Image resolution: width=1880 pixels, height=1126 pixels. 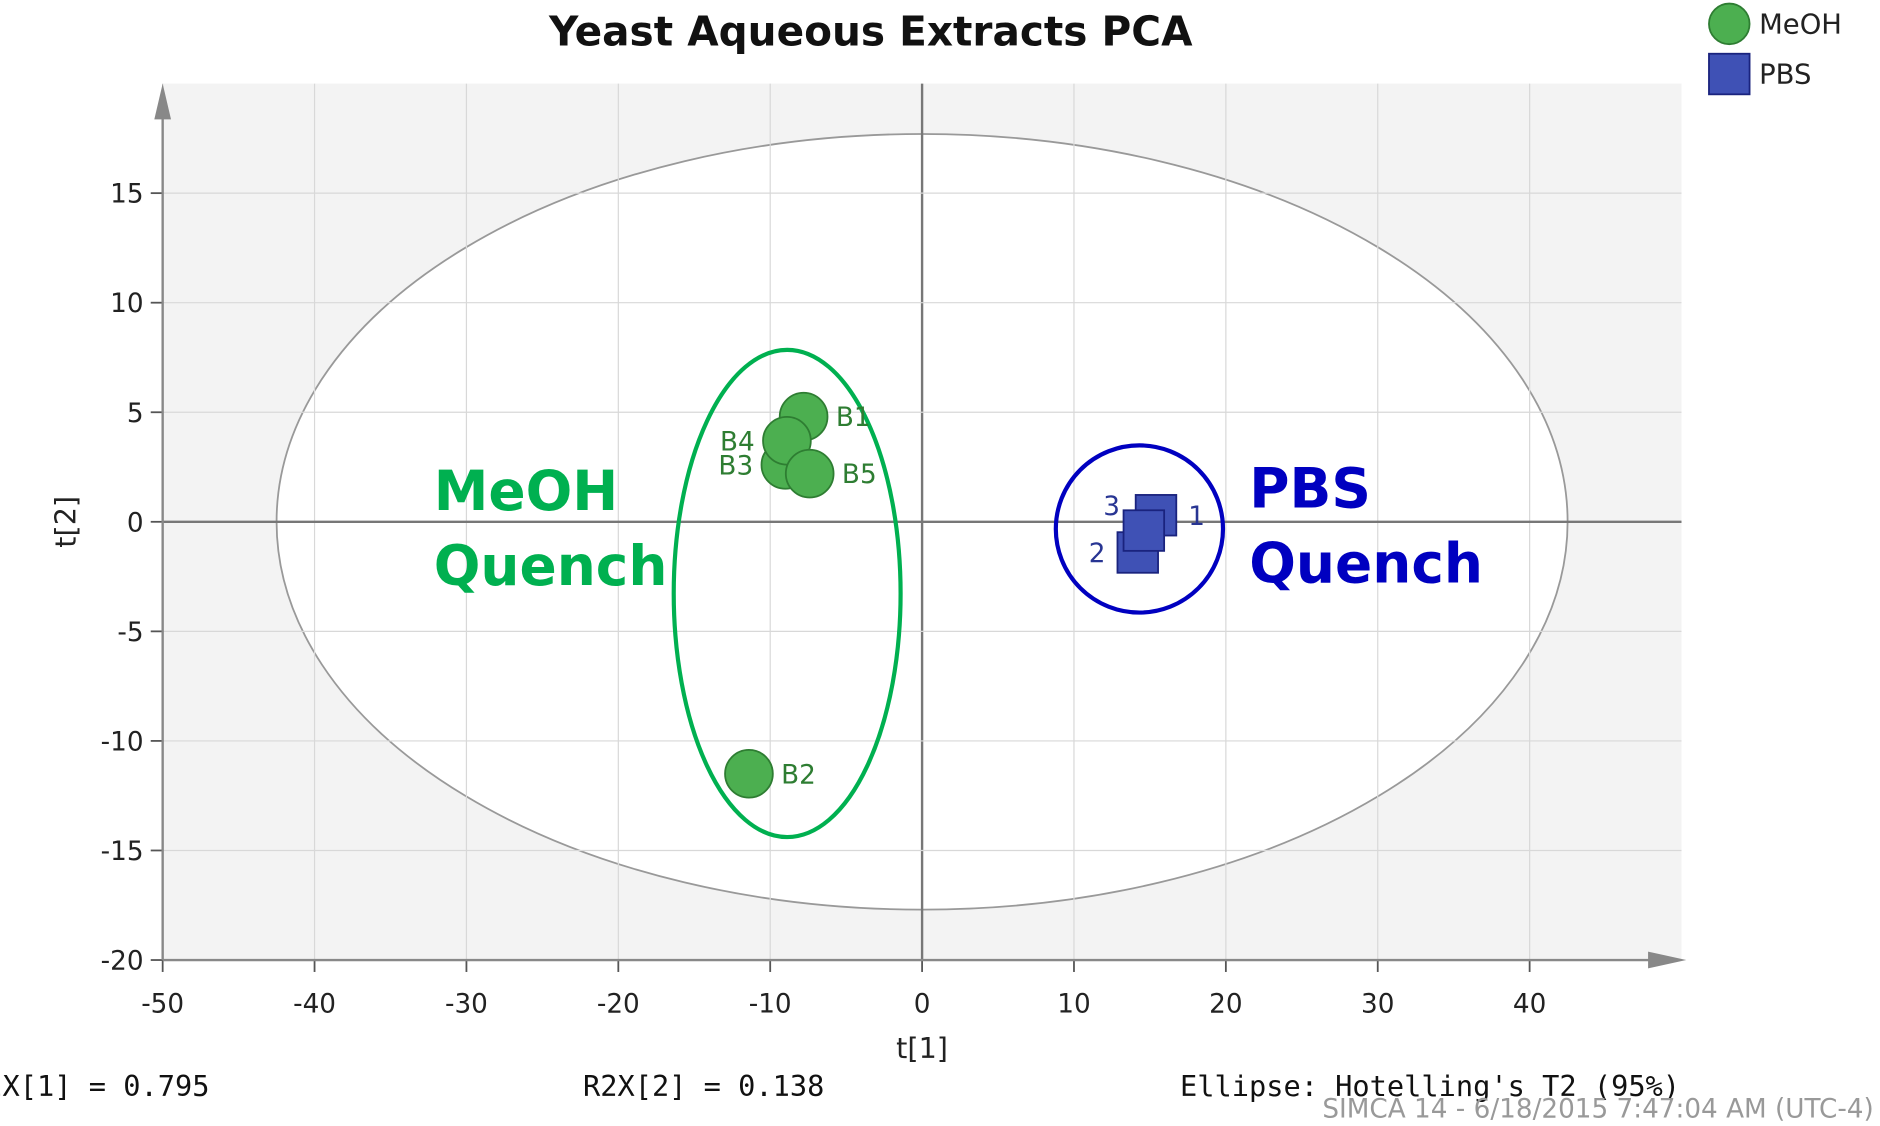 I want to click on y-tick-label: 15, so click(x=126, y=195).